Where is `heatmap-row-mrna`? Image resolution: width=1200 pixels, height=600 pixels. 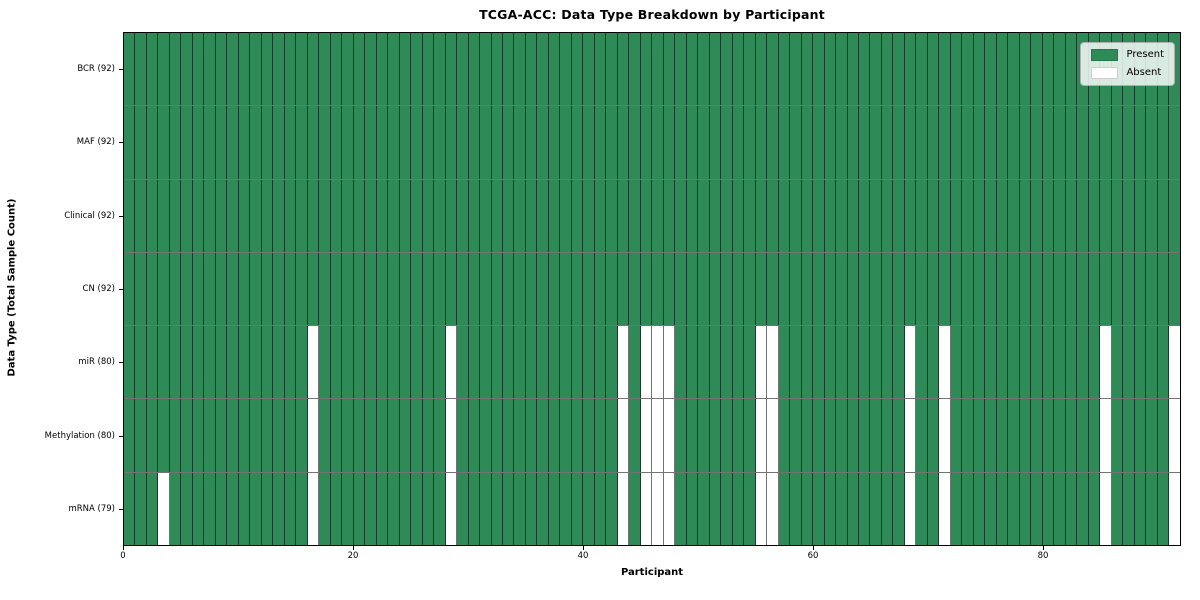
heatmap-row-mrna is located at coordinates (652, 508).